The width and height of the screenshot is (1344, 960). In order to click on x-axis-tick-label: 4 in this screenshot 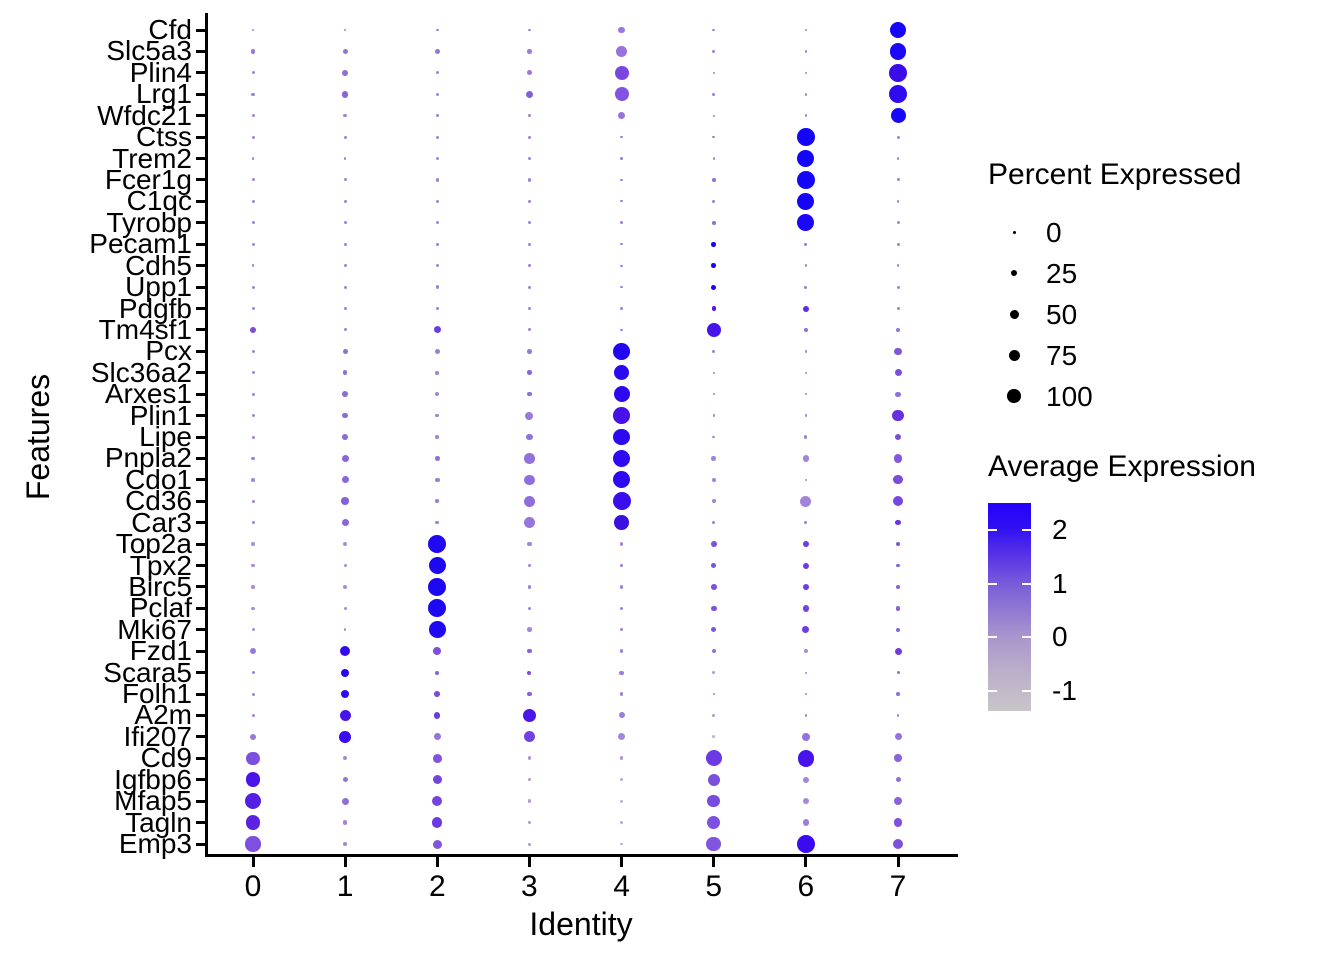, I will do `click(621, 886)`.